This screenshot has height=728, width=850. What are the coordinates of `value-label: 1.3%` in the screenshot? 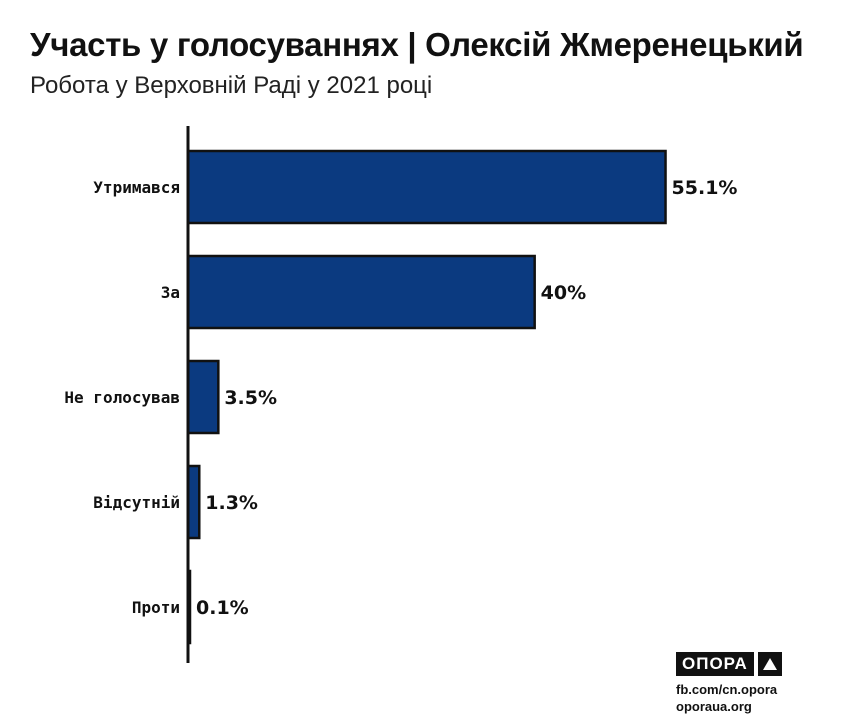 It's located at (231, 503).